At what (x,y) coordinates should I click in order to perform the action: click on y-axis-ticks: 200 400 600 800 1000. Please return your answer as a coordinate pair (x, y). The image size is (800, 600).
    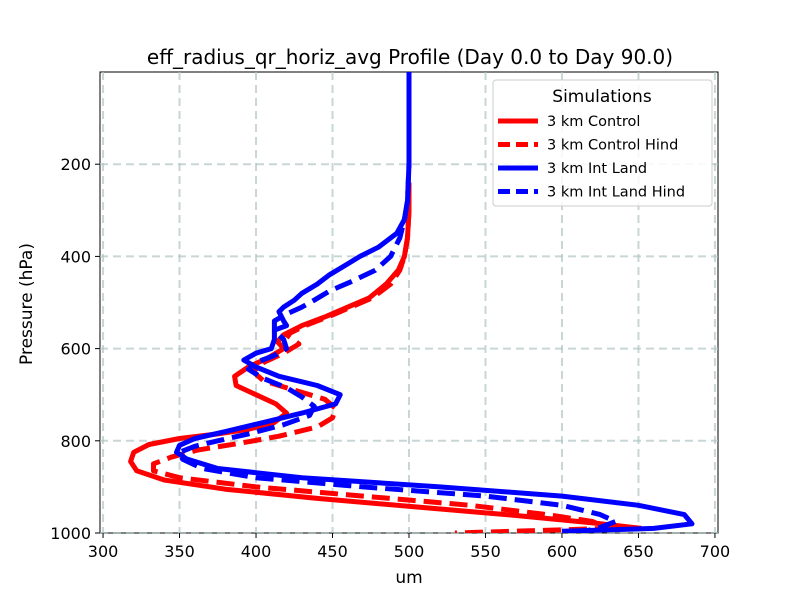
    Looking at the image, I should click on (75, 349).